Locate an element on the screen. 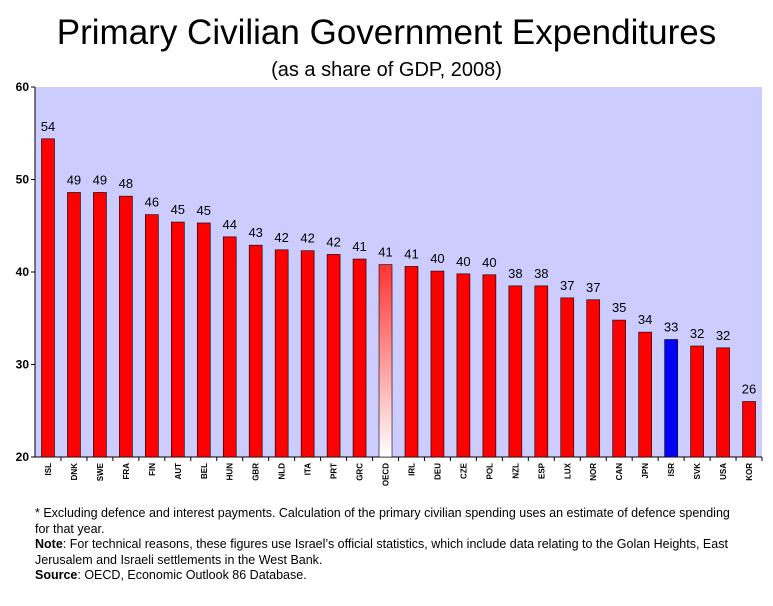 Image resolution: width=773 pixels, height=606 pixels. bar-fin is located at coordinates (152, 336).